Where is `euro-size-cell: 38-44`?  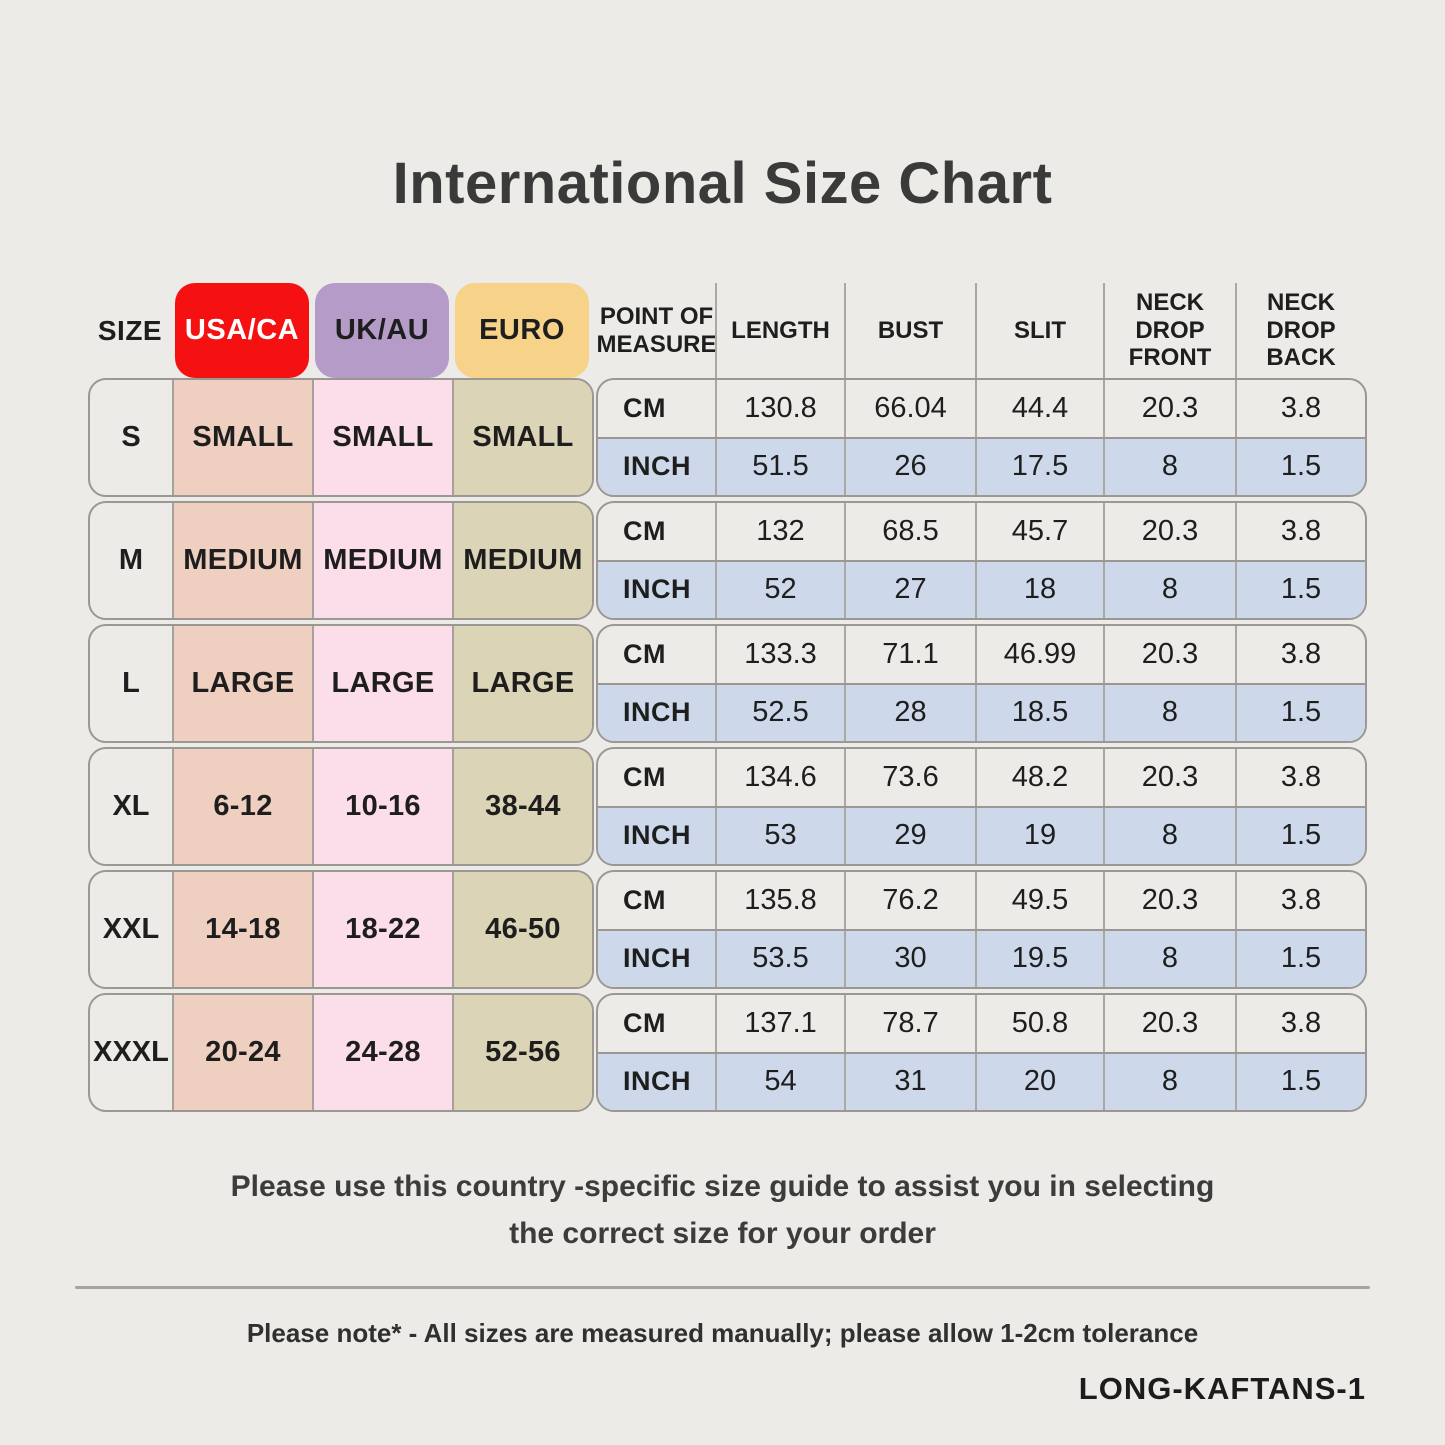 euro-size-cell: 38-44 is located at coordinates (522, 806).